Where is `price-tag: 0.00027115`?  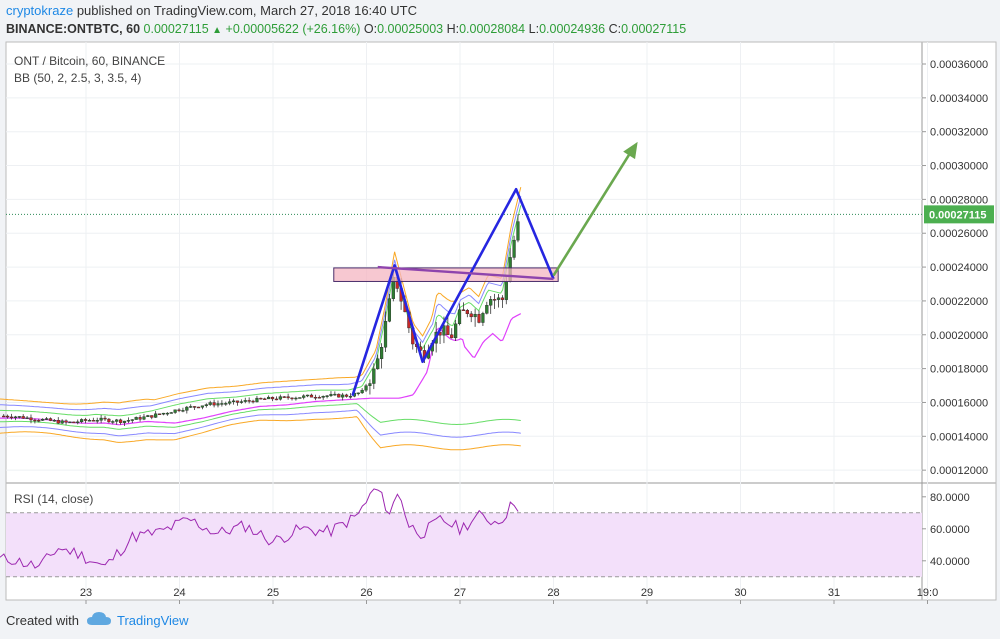 price-tag: 0.00027115 is located at coordinates (958, 215).